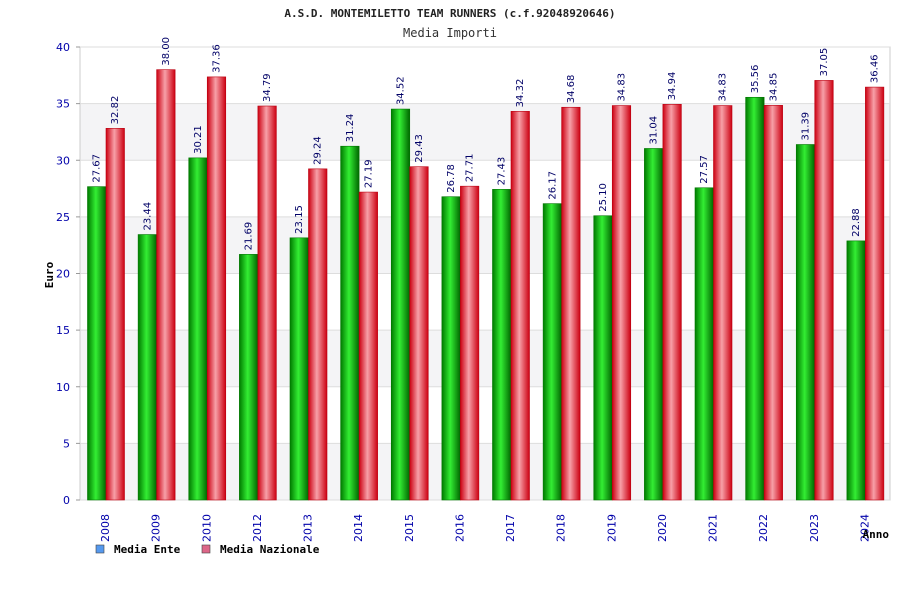 The image size is (900, 600). What do you see at coordinates (419, 148) in the screenshot?
I see `value-label: 29.43` at bounding box center [419, 148].